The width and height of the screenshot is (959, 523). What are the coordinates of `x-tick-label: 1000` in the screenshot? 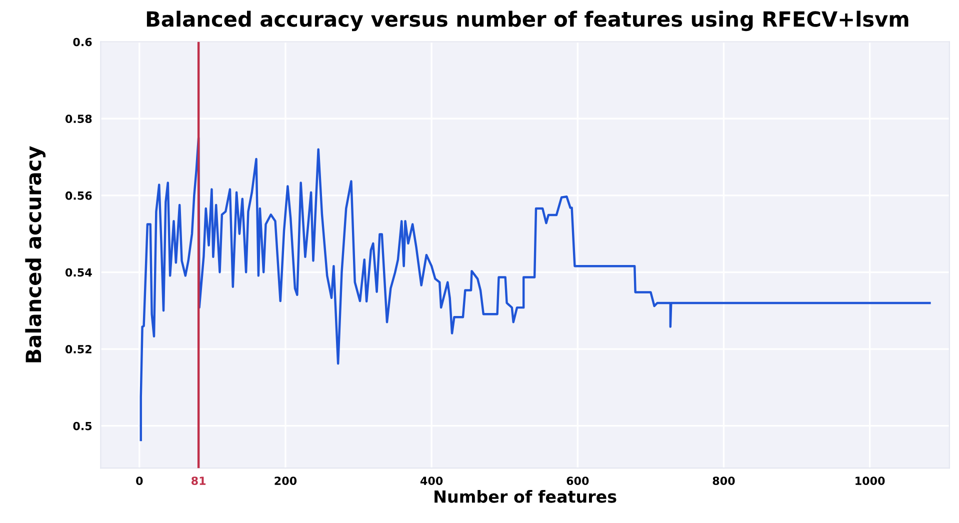 It's located at (870, 481).